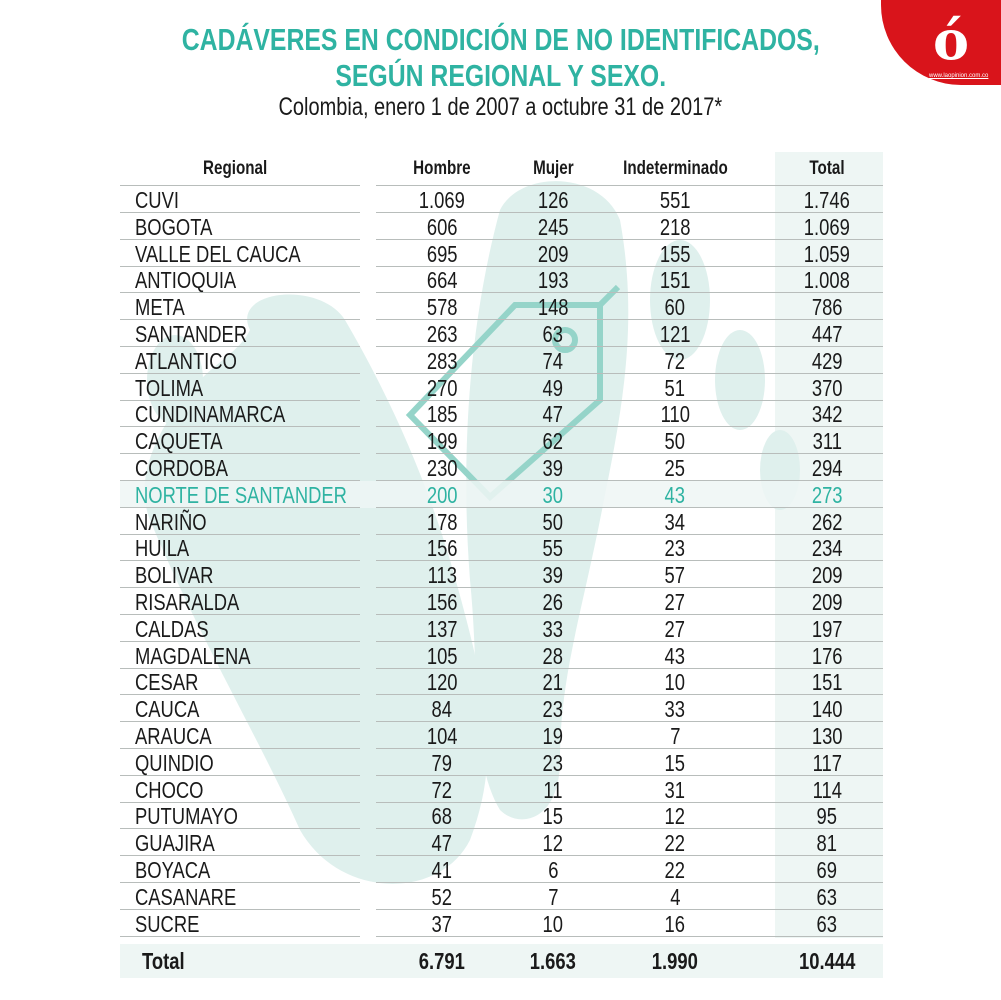 Image resolution: width=1001 pixels, height=1000 pixels. Describe the element at coordinates (553, 360) in the screenshot. I see `cell-mujer: 74` at that location.